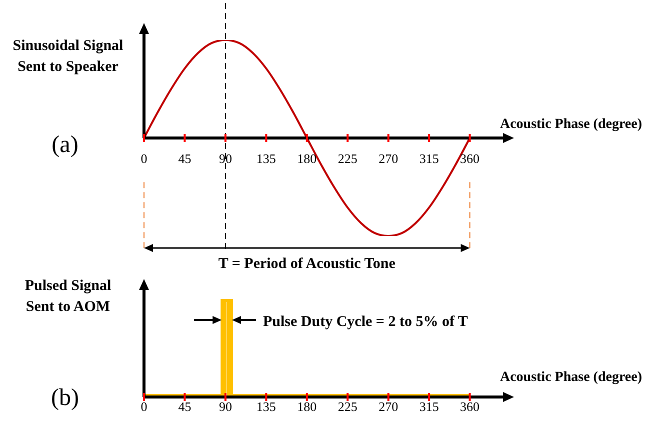 The image size is (645, 422). Describe the element at coordinates (65, 145) in the screenshot. I see `text: (a)` at that location.